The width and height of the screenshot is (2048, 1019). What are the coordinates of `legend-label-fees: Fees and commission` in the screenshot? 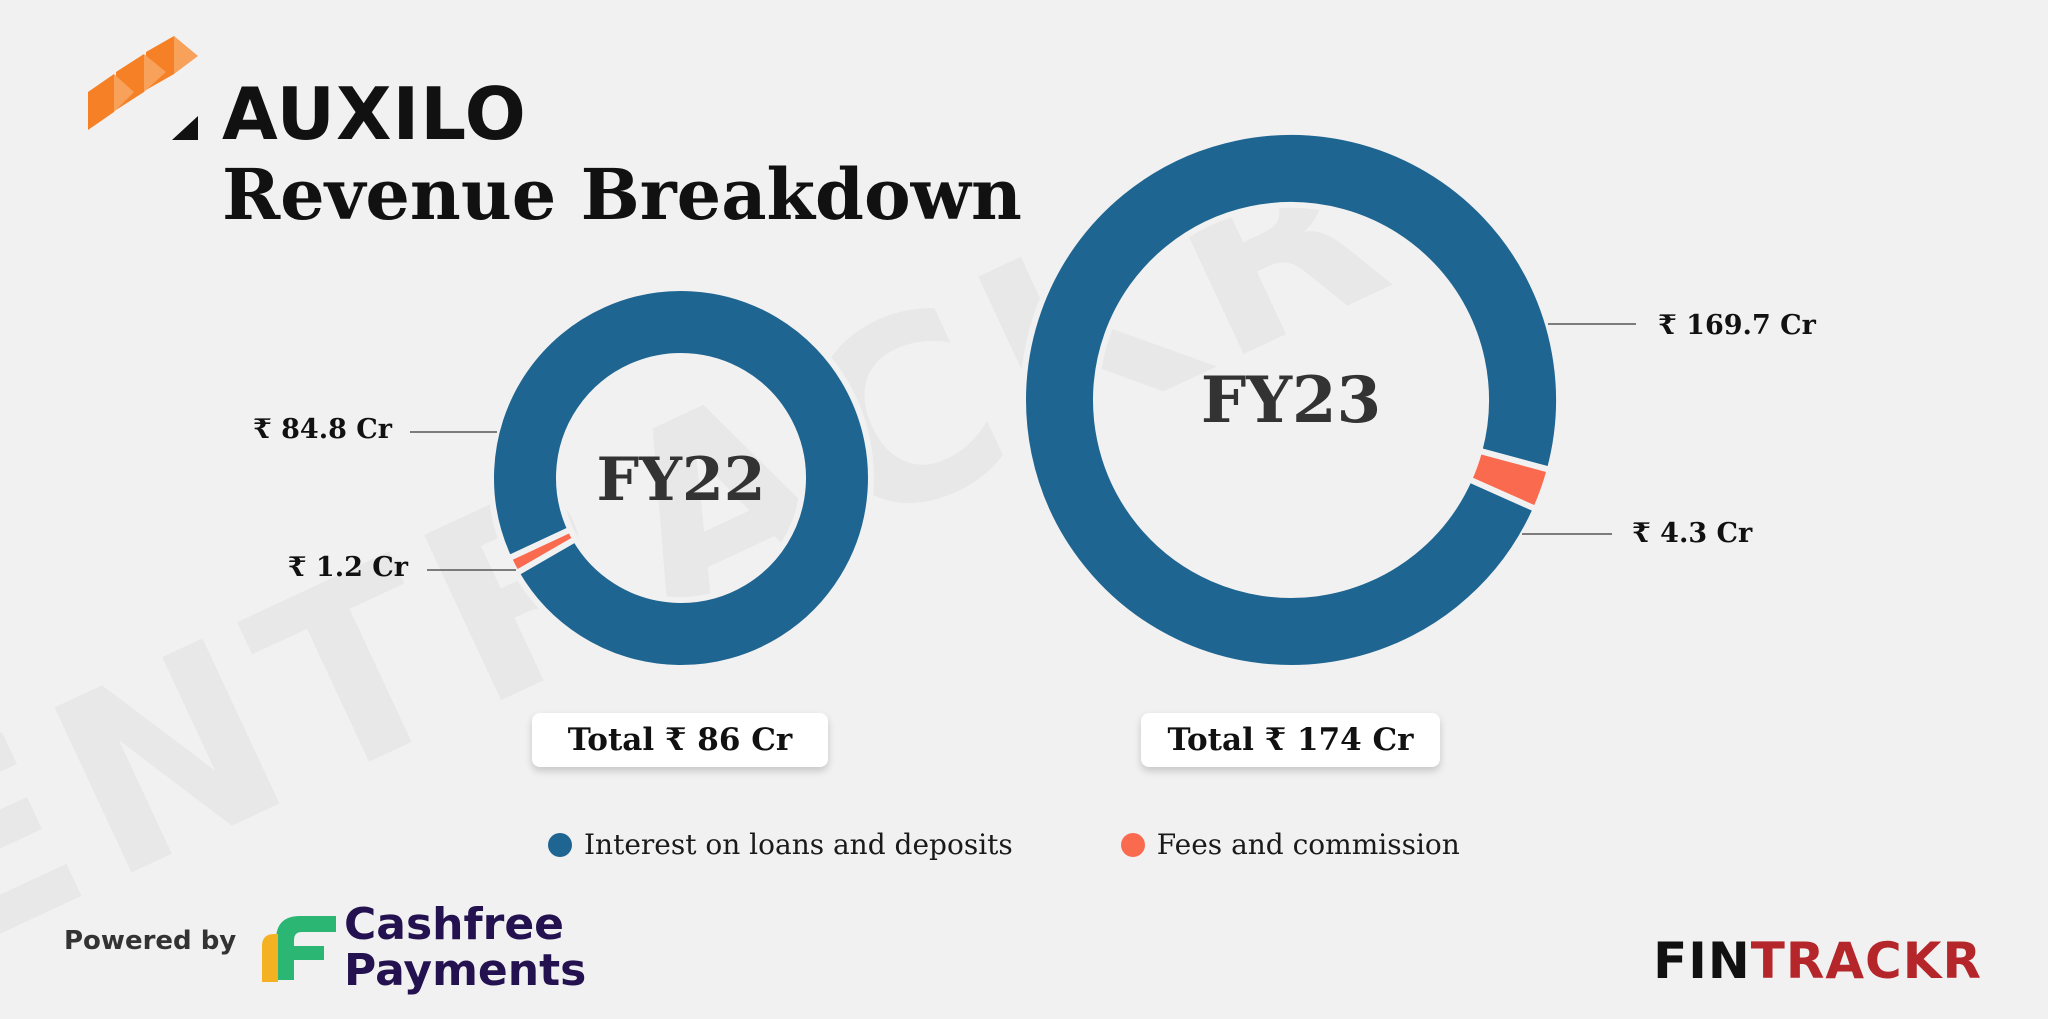 It's located at (1308, 844).